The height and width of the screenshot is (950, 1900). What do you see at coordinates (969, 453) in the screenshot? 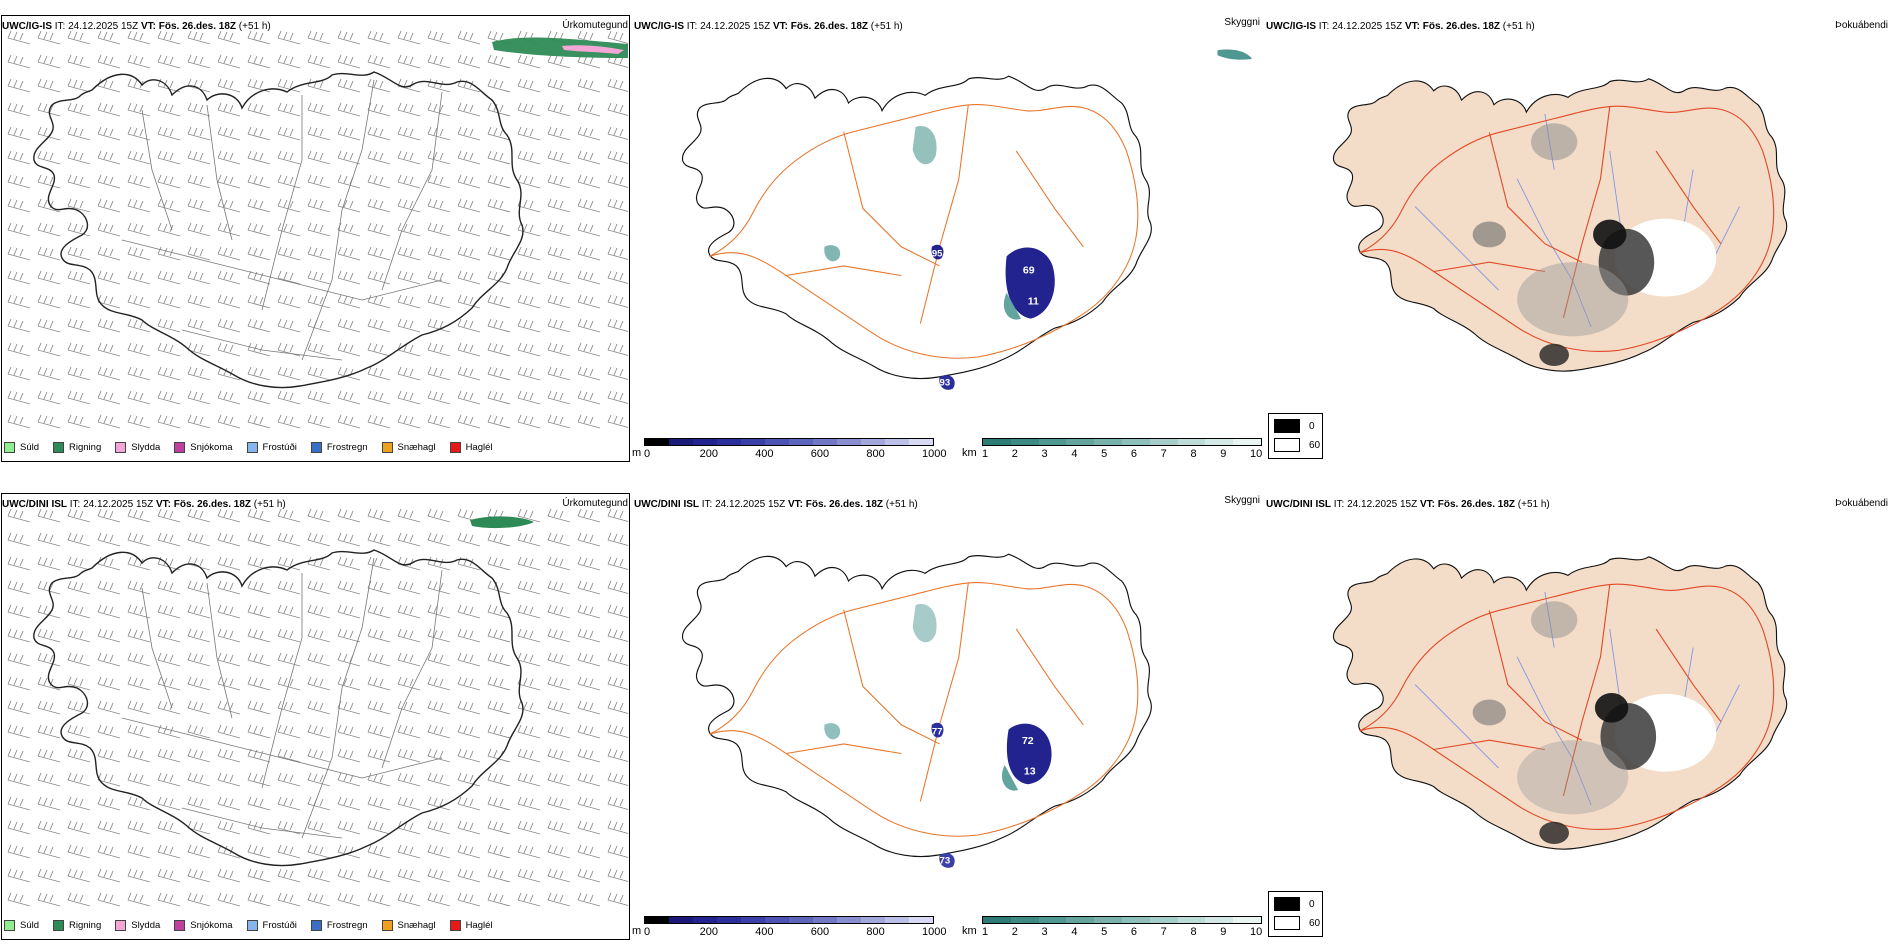
I see `colorbar-unit: km` at bounding box center [969, 453].